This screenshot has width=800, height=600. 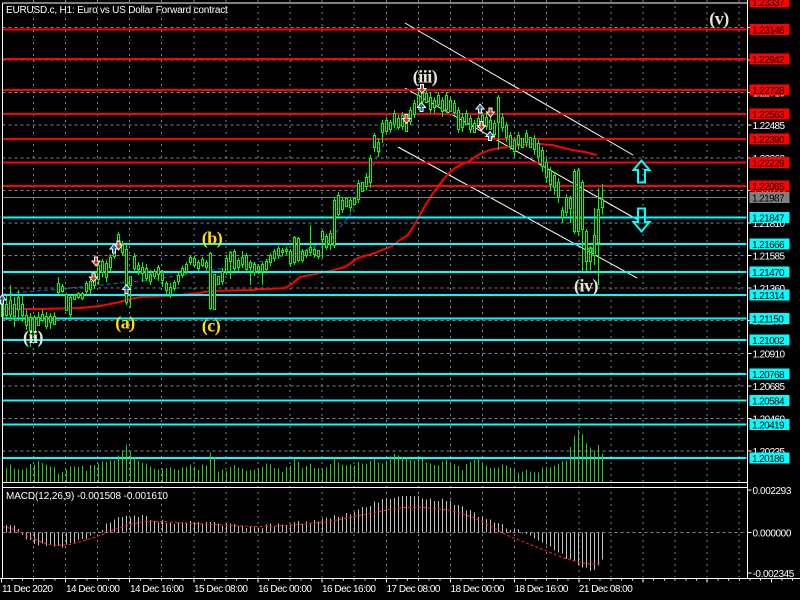 I want to click on svg-text: (c), so click(x=211, y=326).